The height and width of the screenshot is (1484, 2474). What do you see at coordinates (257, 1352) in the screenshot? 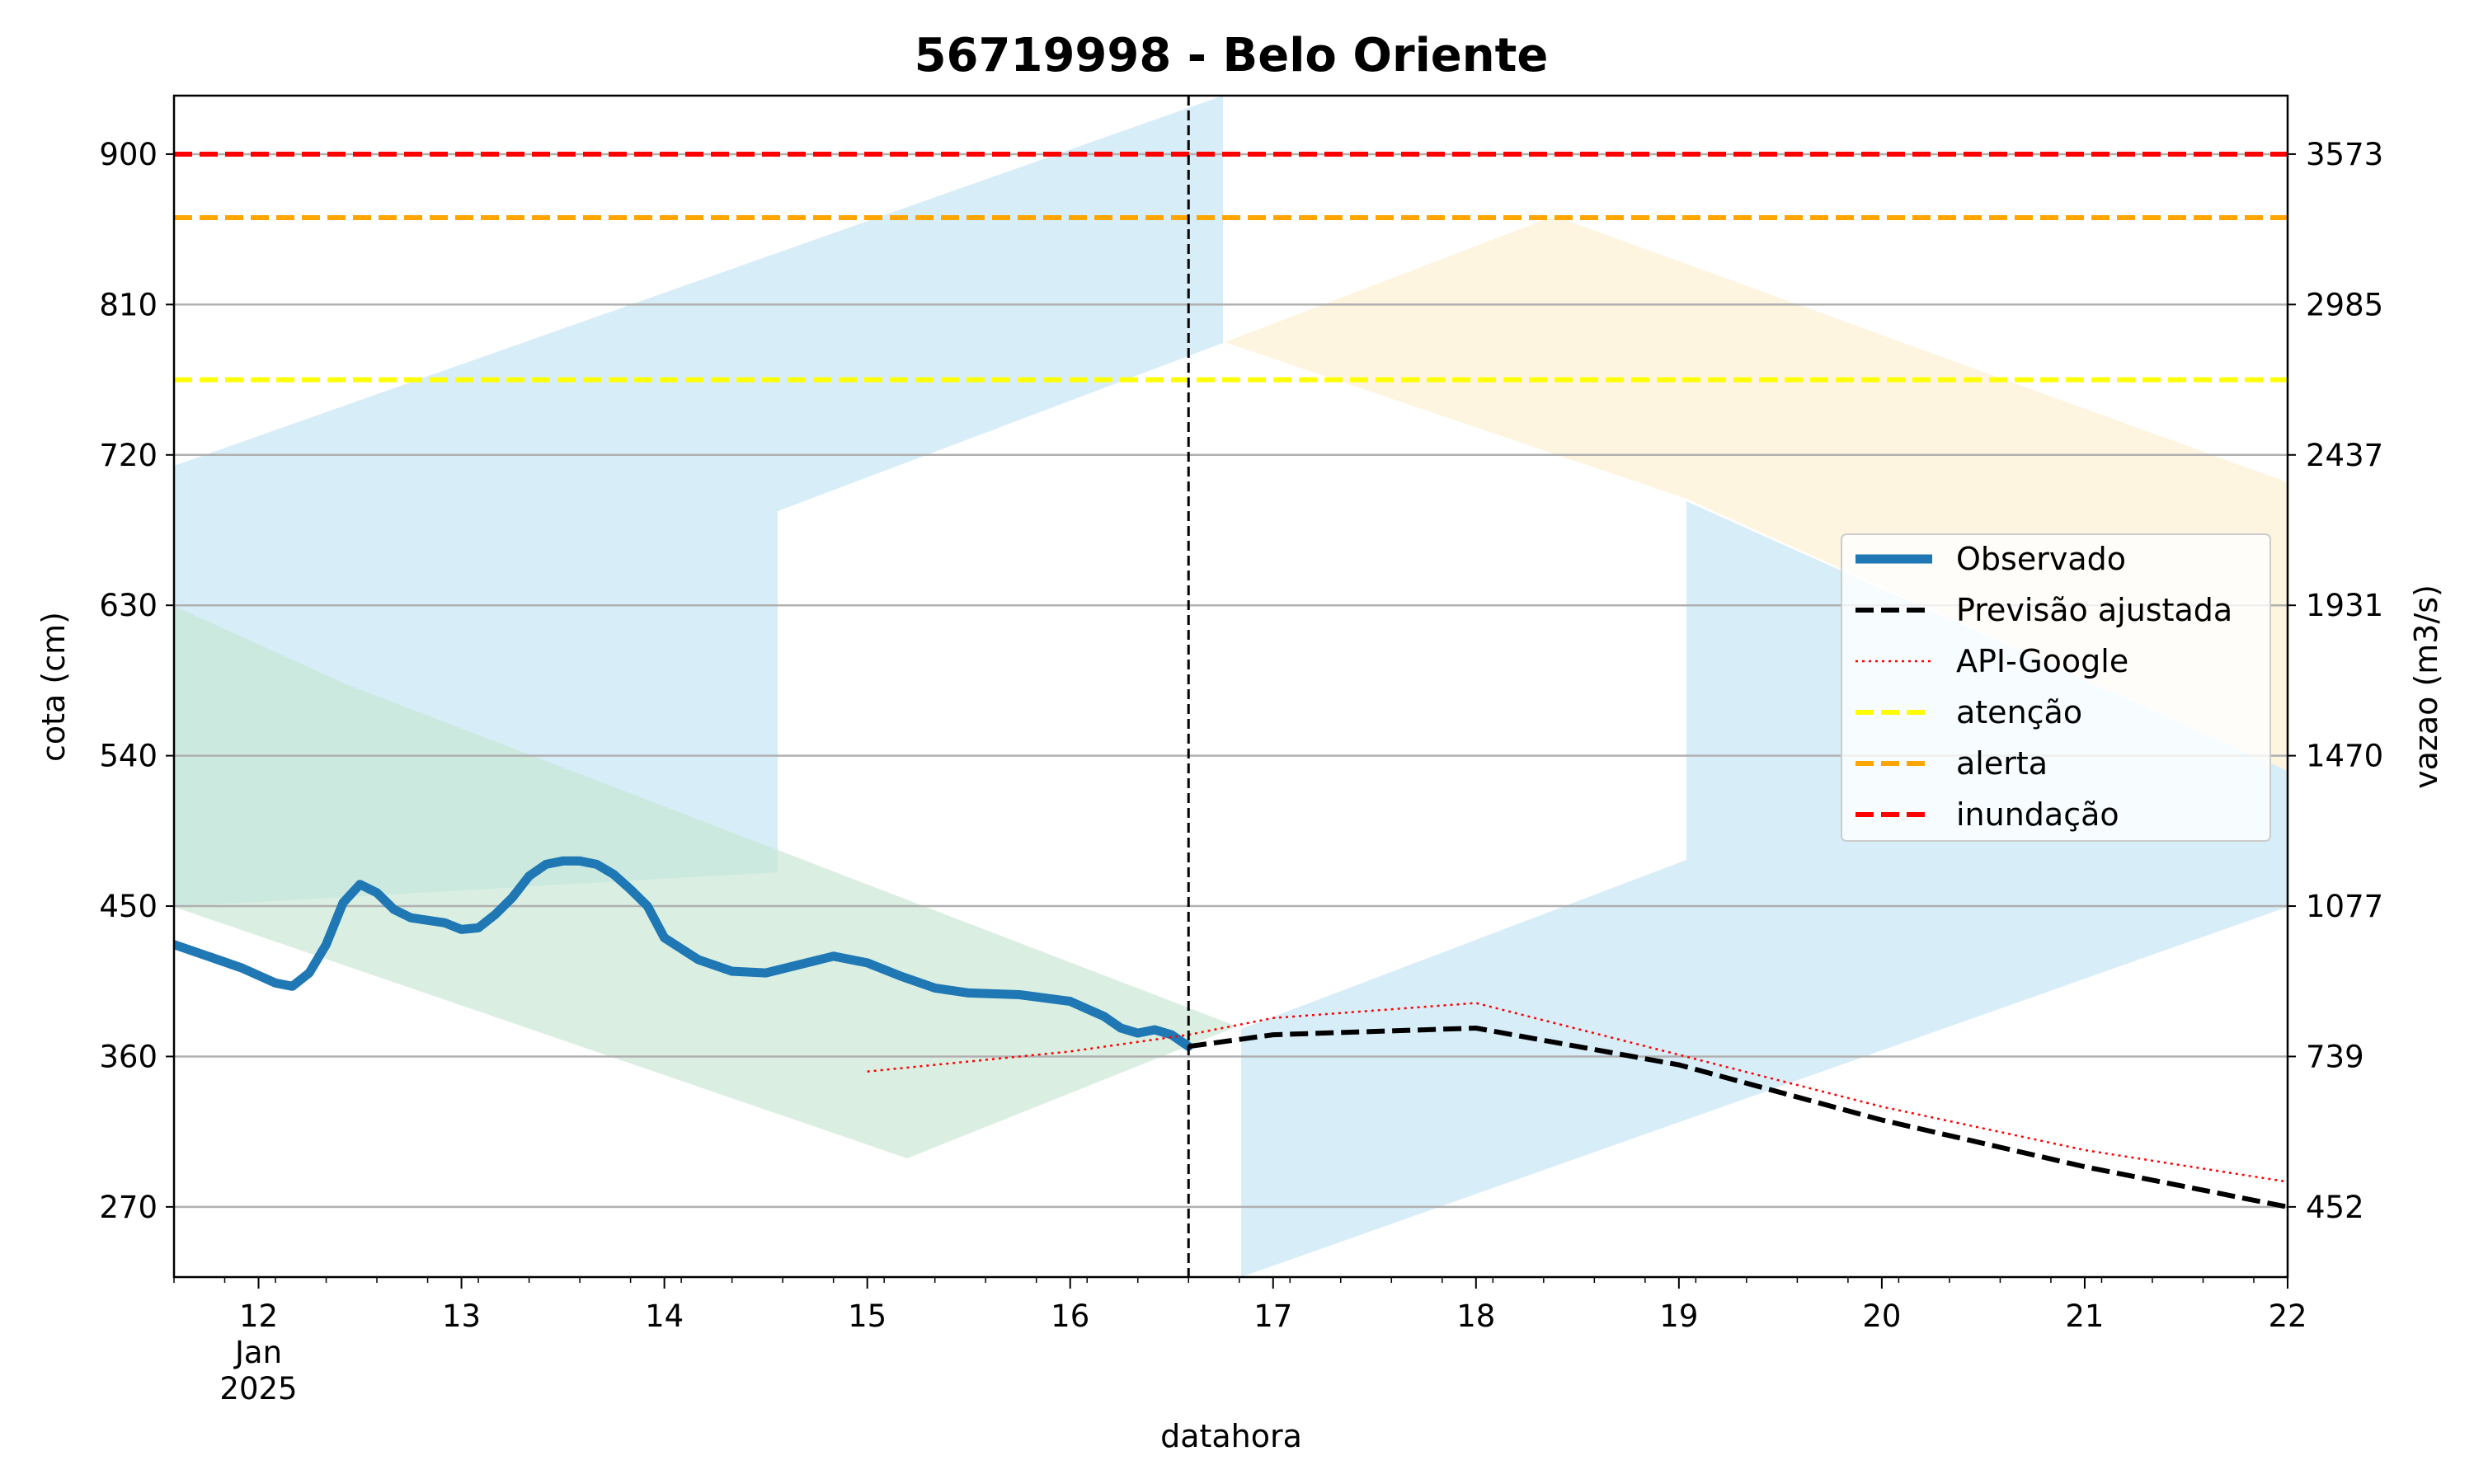
I see `x-tick-month: Jan` at bounding box center [257, 1352].